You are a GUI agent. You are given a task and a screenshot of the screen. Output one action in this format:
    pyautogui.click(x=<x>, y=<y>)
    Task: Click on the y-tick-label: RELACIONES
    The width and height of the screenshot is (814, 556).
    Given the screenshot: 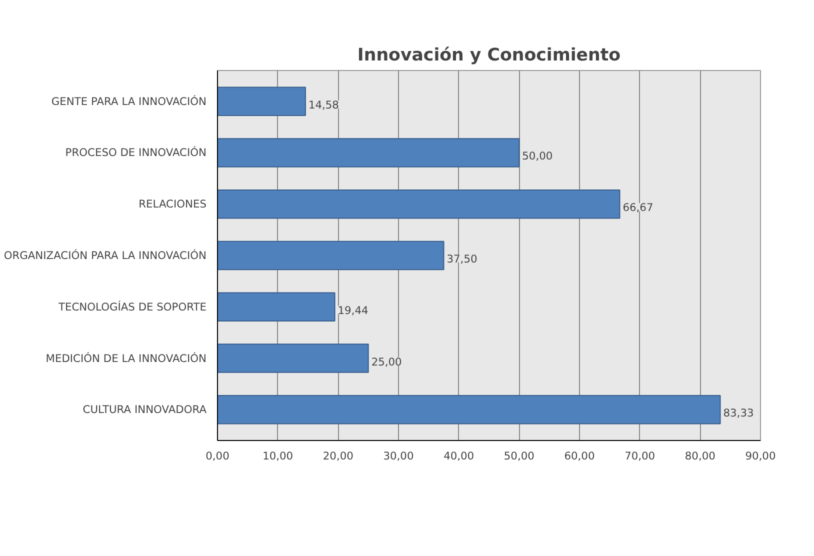 What is the action you would take?
    pyautogui.click(x=172, y=204)
    